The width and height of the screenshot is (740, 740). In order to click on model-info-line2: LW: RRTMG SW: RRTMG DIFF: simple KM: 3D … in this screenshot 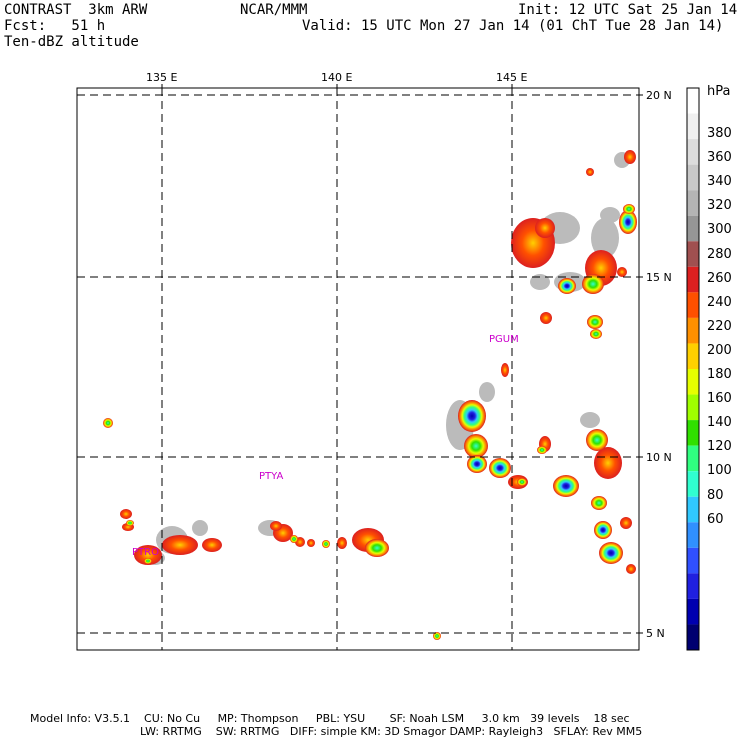, I will do `click(391, 731)`.